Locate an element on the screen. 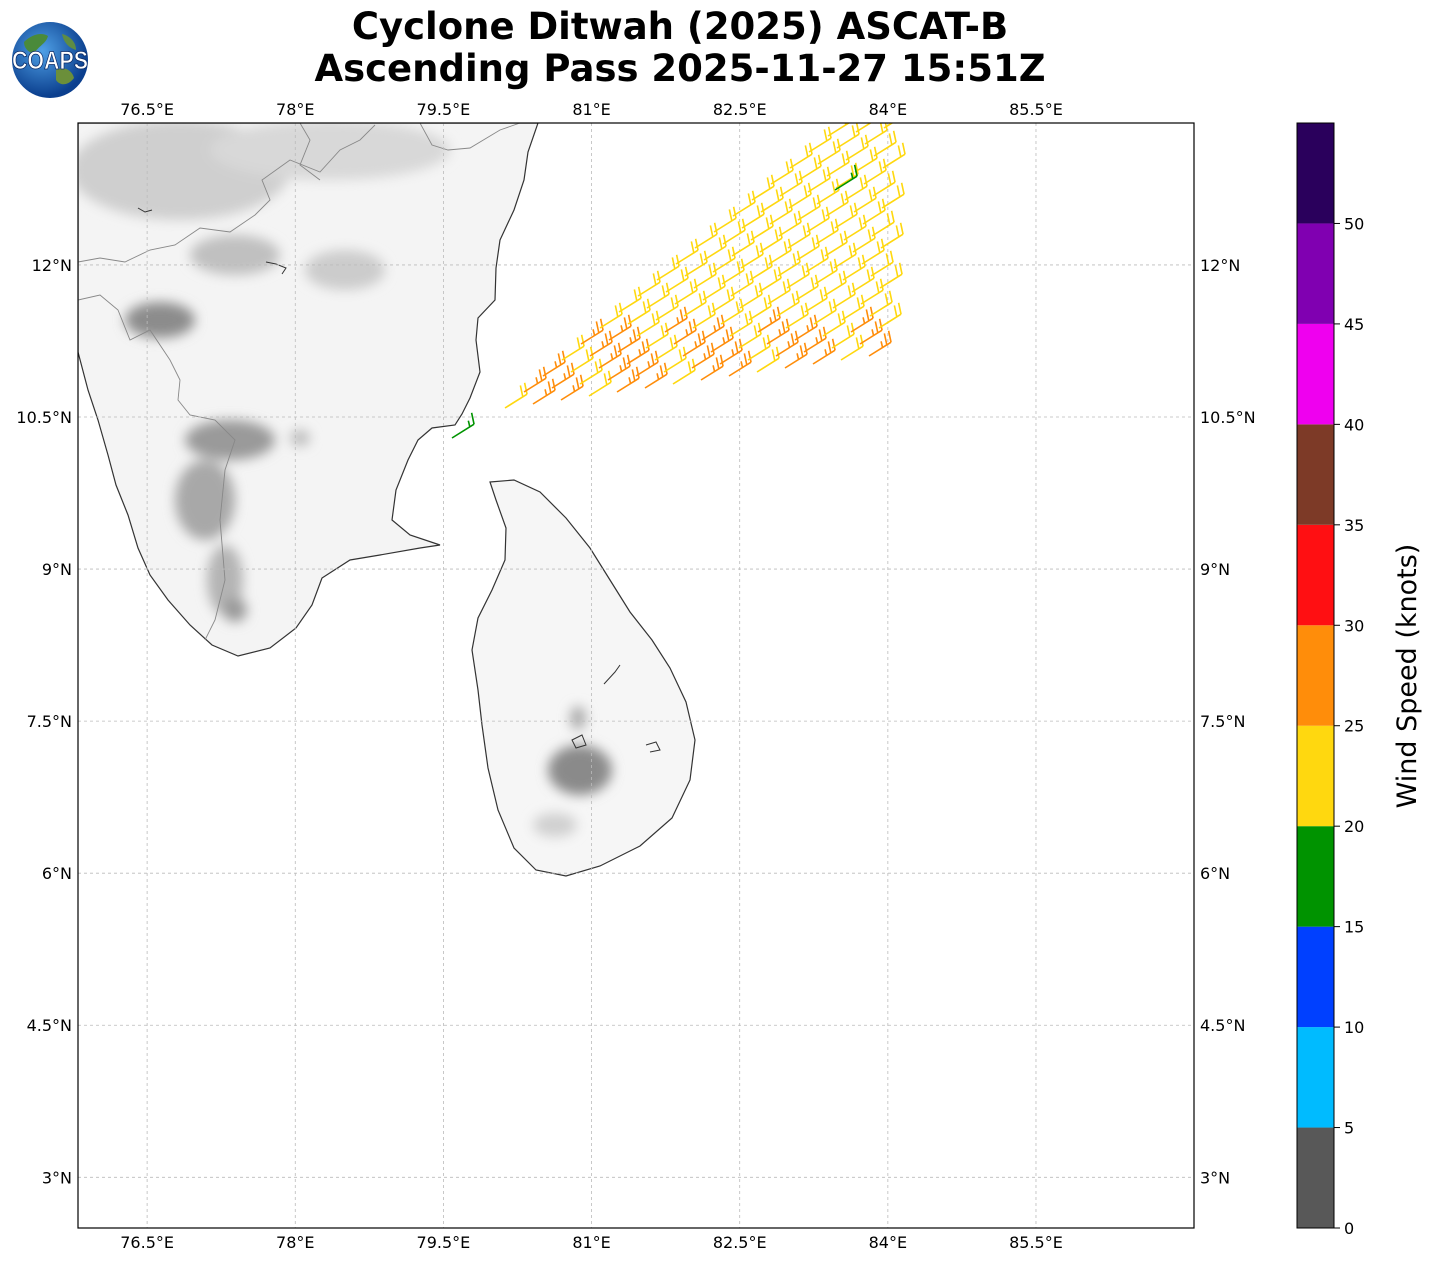 Image resolution: width=1434 pixels, height=1264 pixels. colorbar: 0 5 10 15 20 25 30 35 40 45 50 is located at coordinates (1330, 680).